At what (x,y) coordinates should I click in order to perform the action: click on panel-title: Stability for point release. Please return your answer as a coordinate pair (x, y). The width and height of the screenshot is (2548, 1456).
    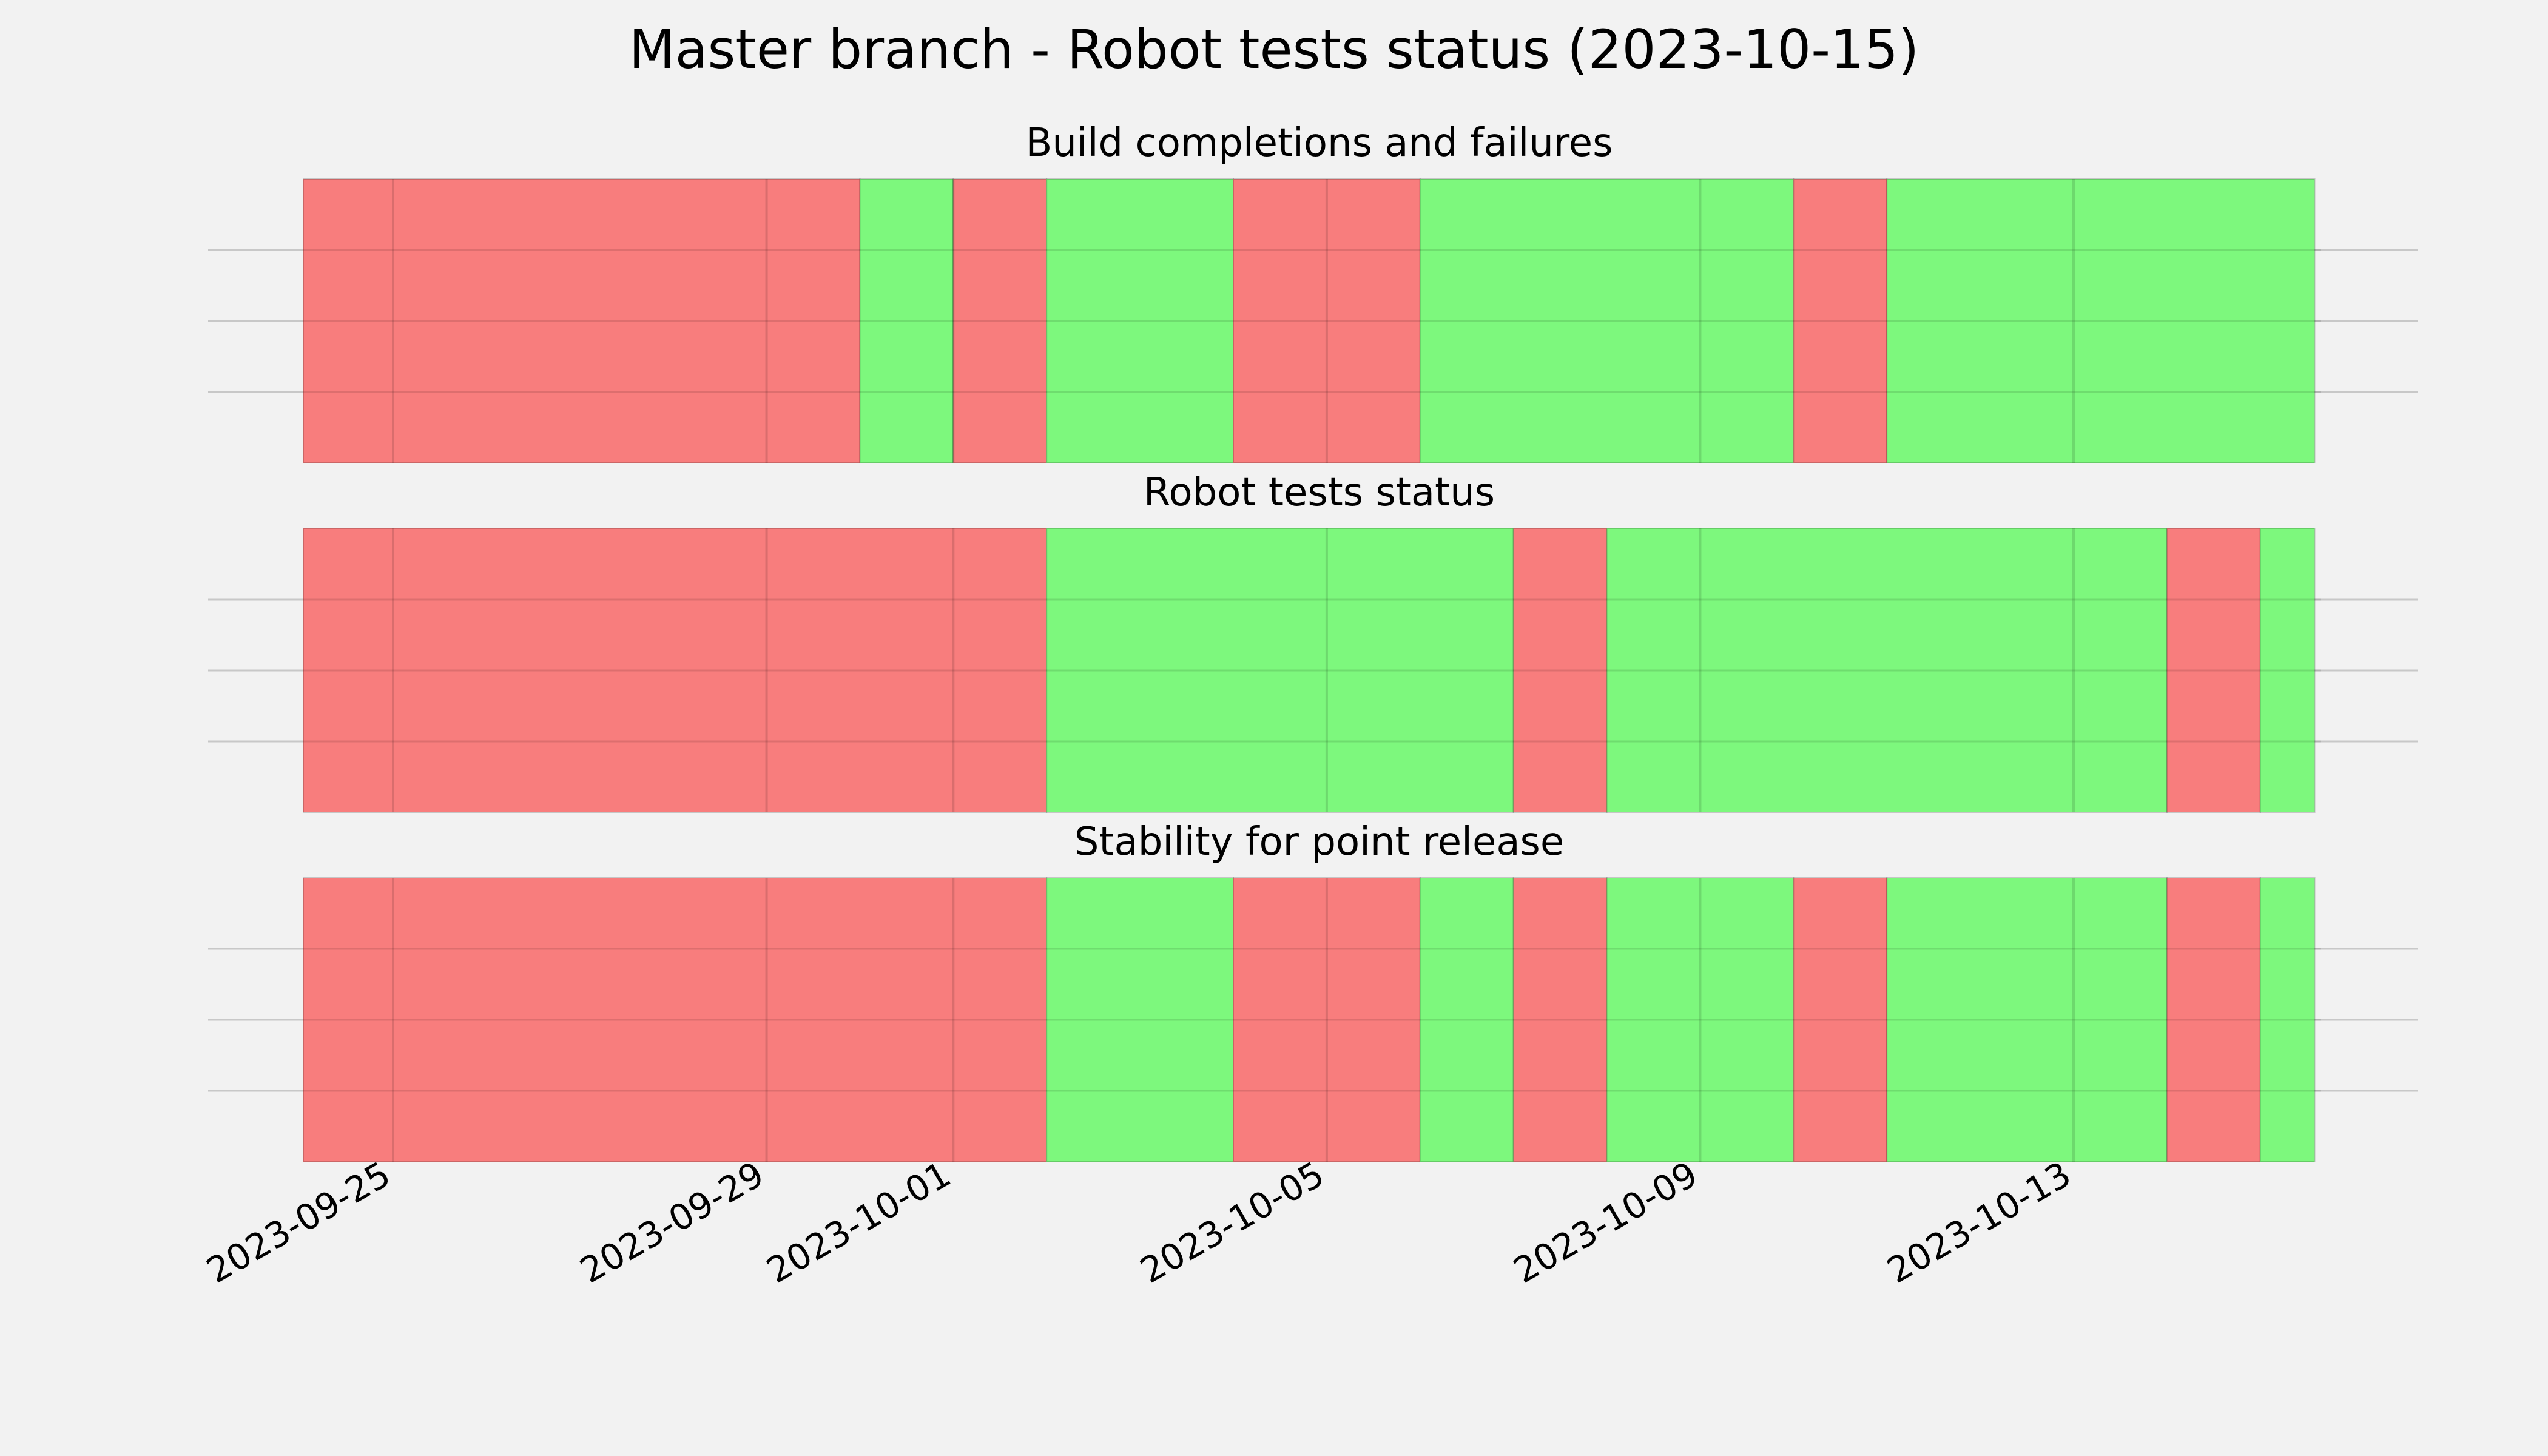
    Looking at the image, I should click on (1319, 842).